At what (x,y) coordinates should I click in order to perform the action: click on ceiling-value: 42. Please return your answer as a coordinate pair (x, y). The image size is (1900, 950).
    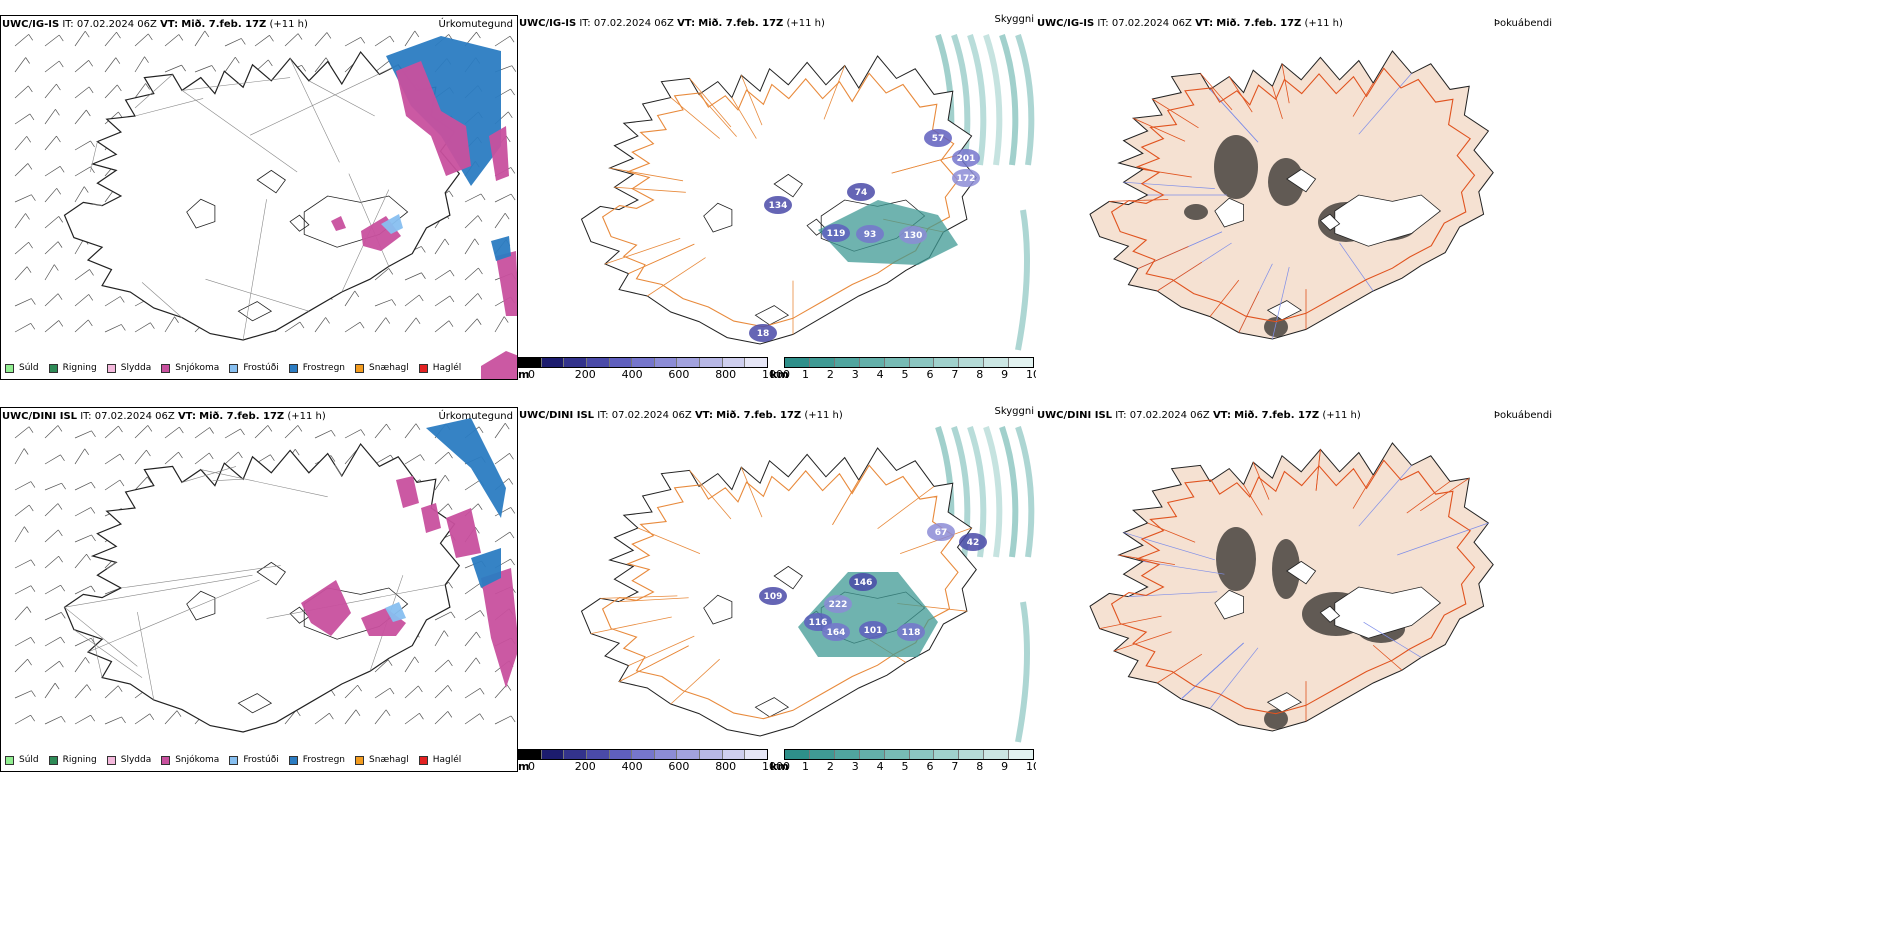
    Looking at the image, I should click on (973, 543).